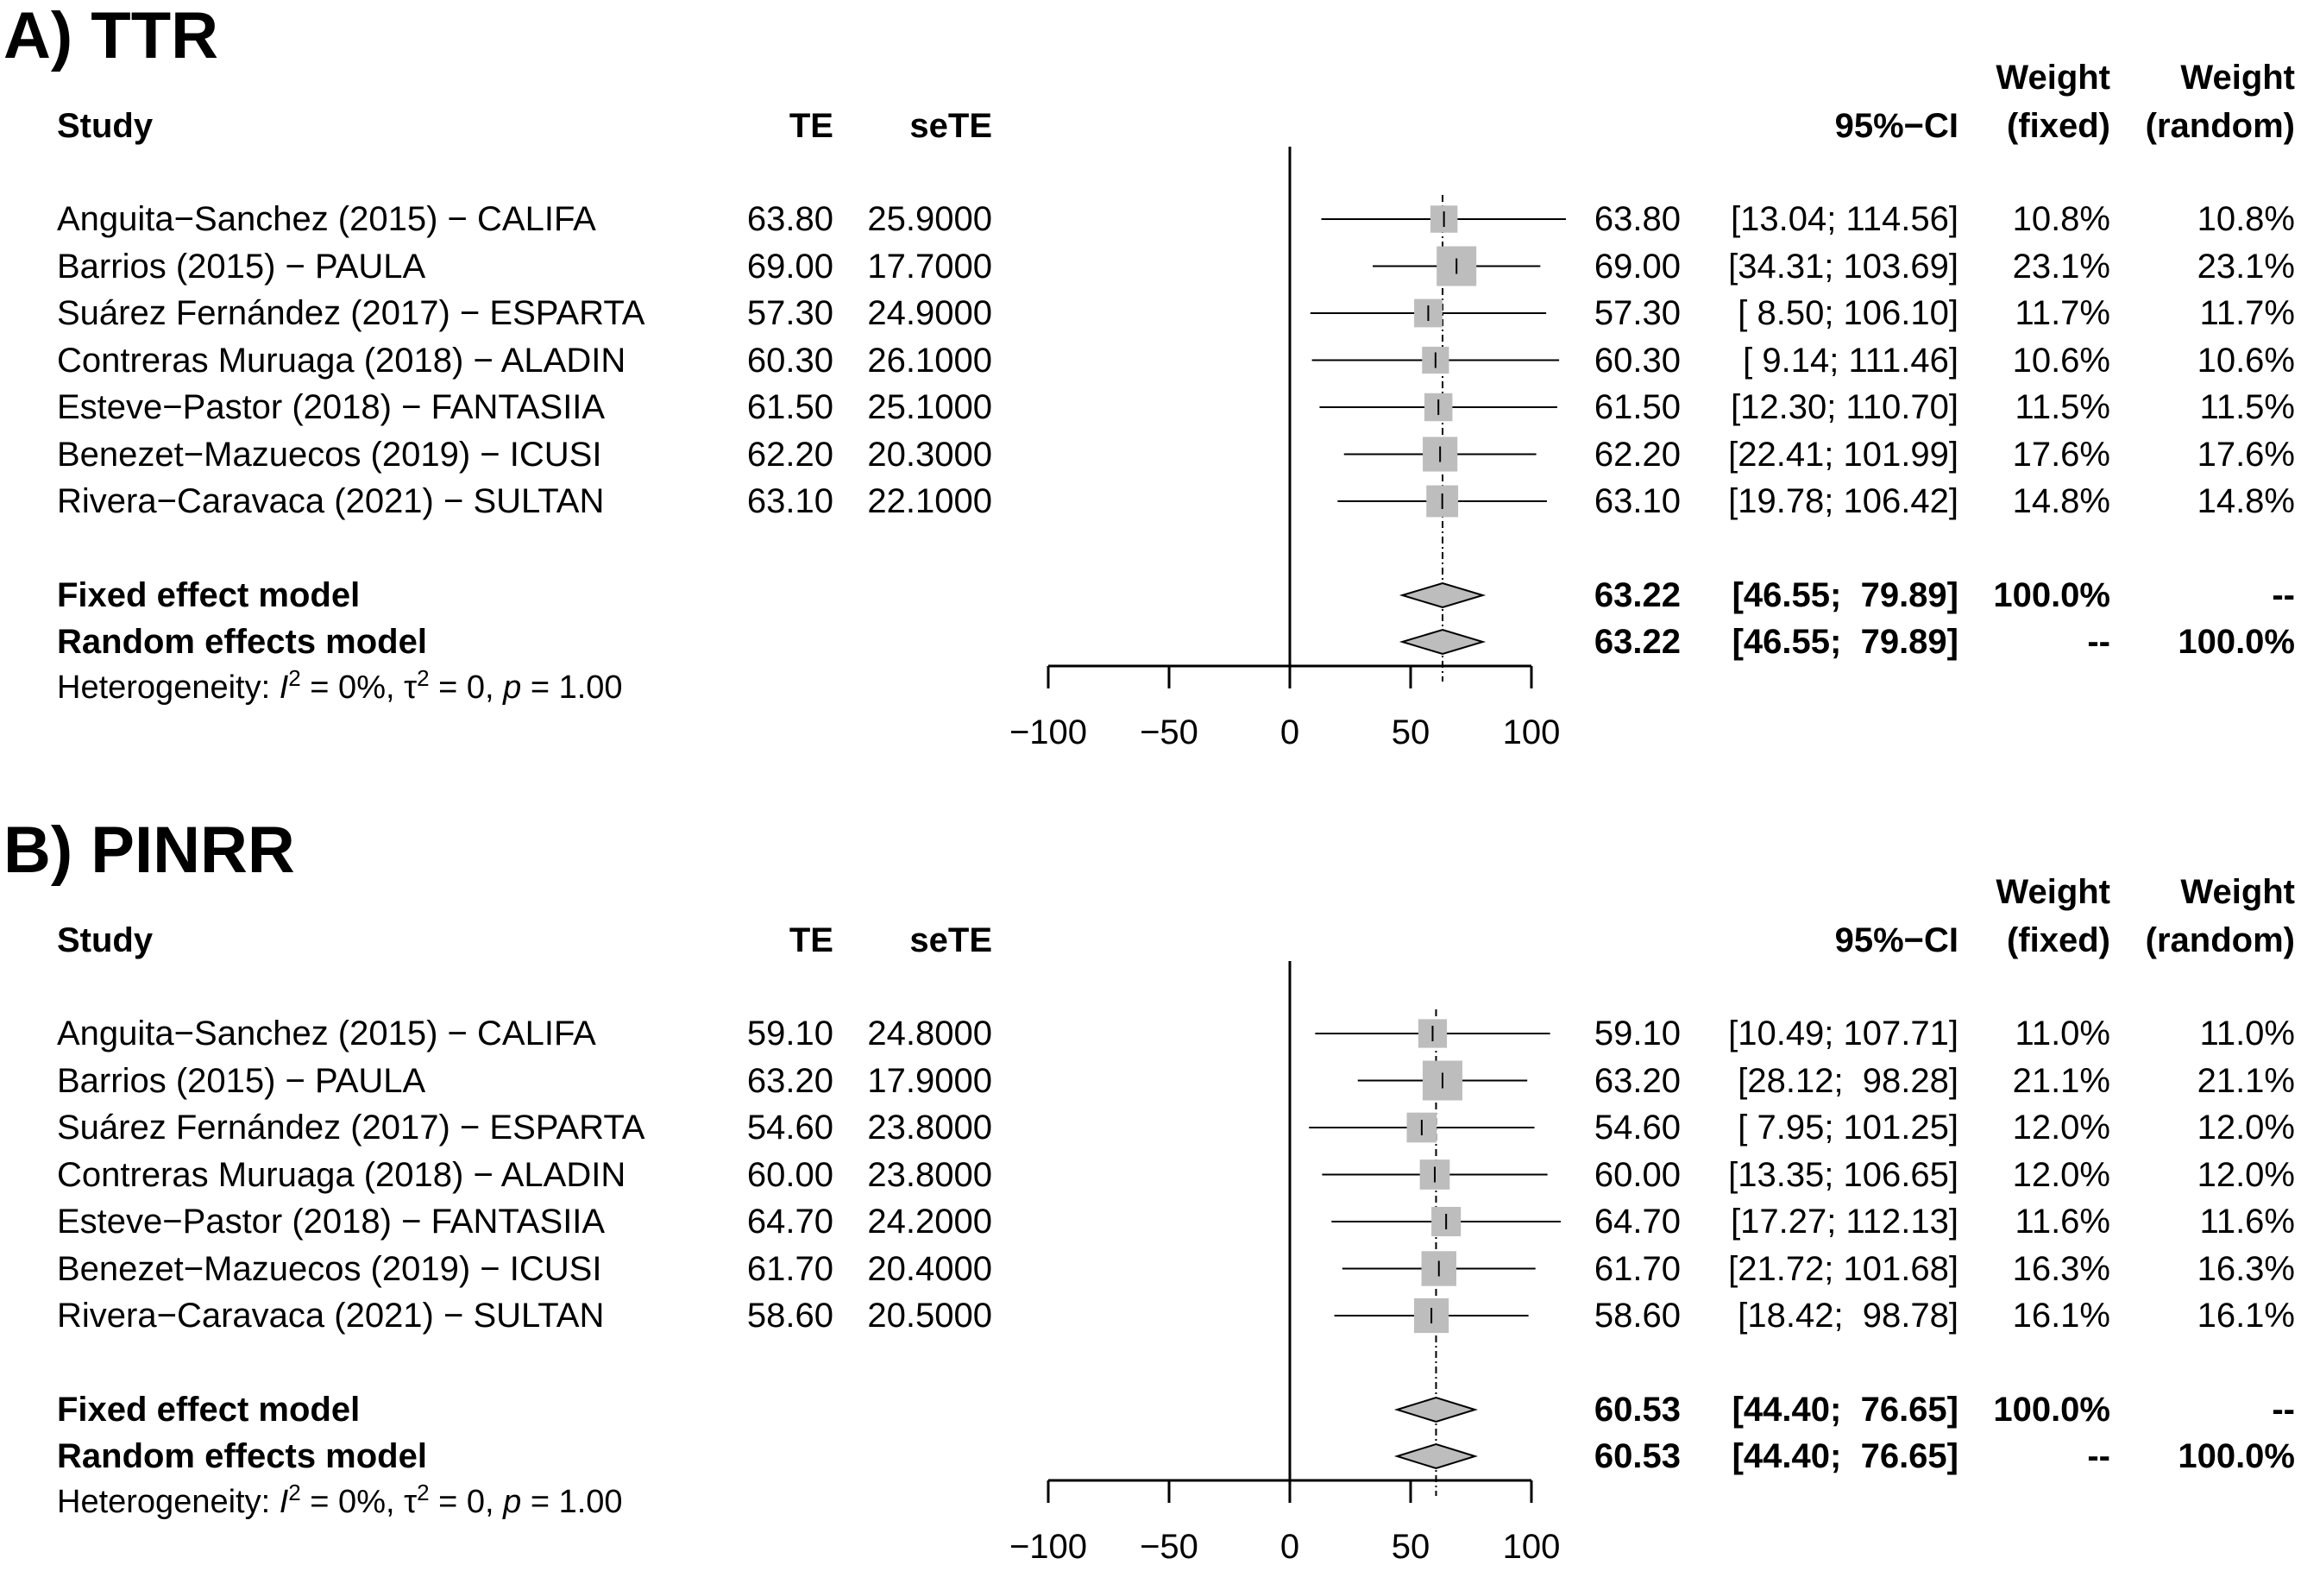 This screenshot has width=2301, height=1596. I want to click on study-weight-fixed: 21.1%, so click(2061, 1080).